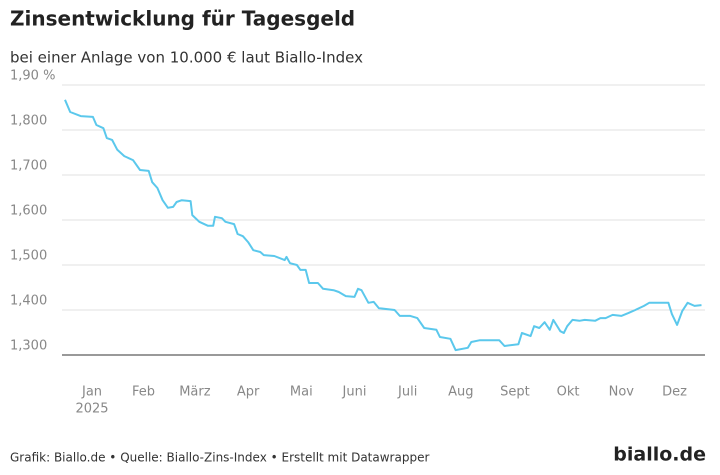 Image resolution: width=720 pixels, height=475 pixels. Describe the element at coordinates (301, 392) in the screenshot. I see `x-tick-label: Mai` at that location.